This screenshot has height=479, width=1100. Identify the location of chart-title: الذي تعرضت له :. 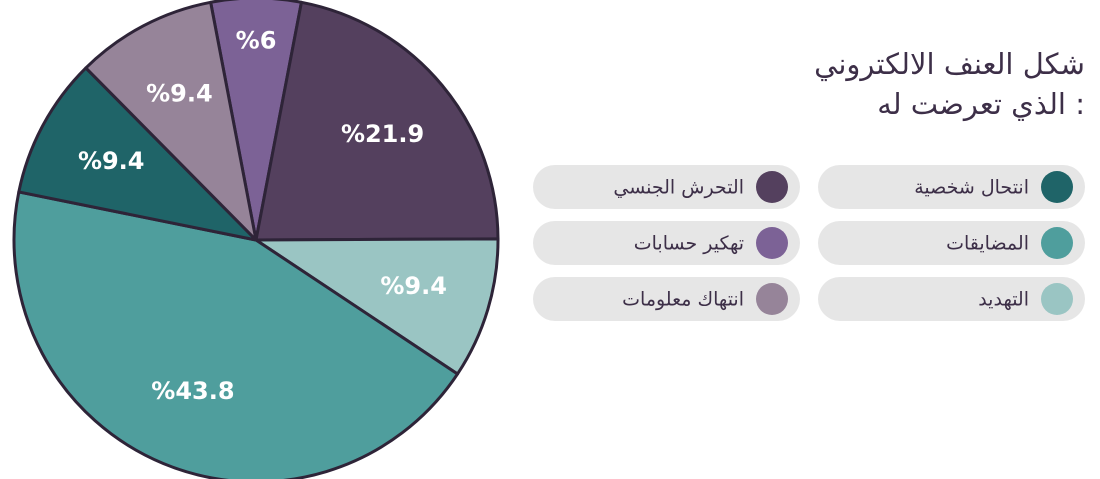
(981, 104).